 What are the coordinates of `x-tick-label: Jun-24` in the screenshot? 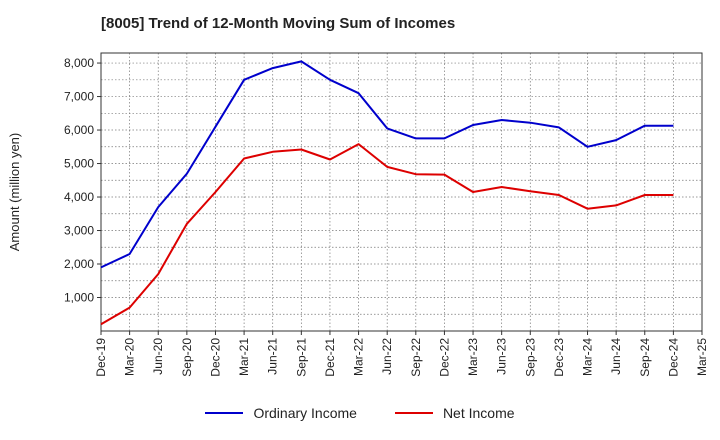 It's located at (616, 356).